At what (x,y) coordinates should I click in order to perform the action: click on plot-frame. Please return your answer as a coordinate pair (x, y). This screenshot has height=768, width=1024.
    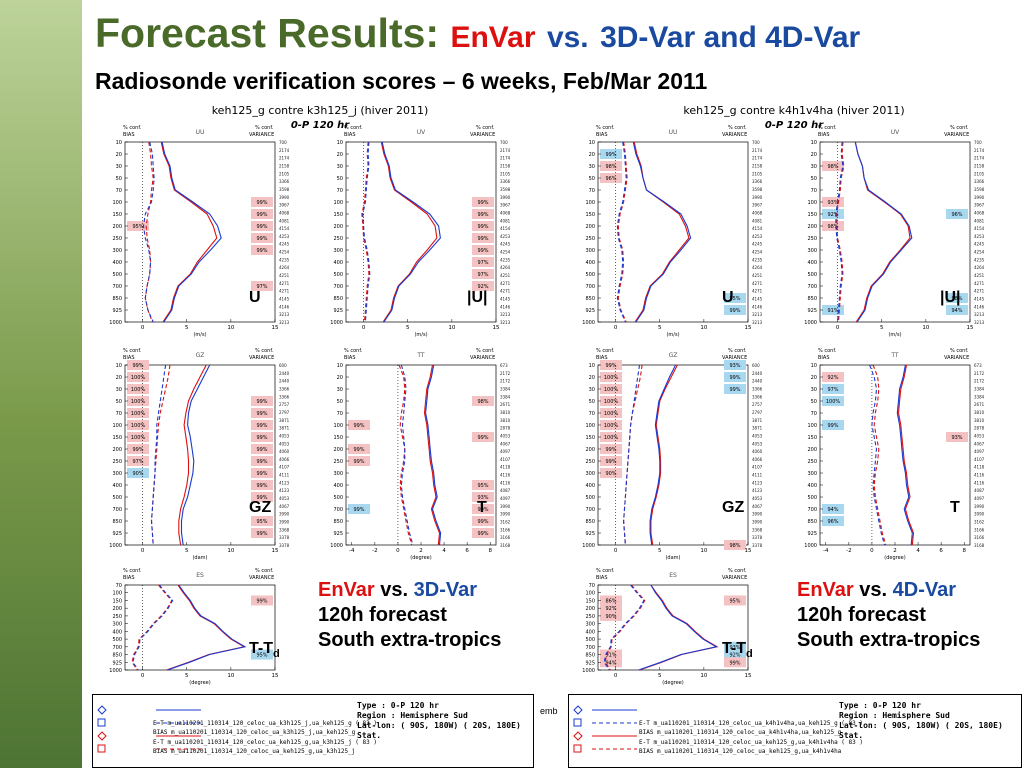
    Looking at the image, I should click on (200, 627).